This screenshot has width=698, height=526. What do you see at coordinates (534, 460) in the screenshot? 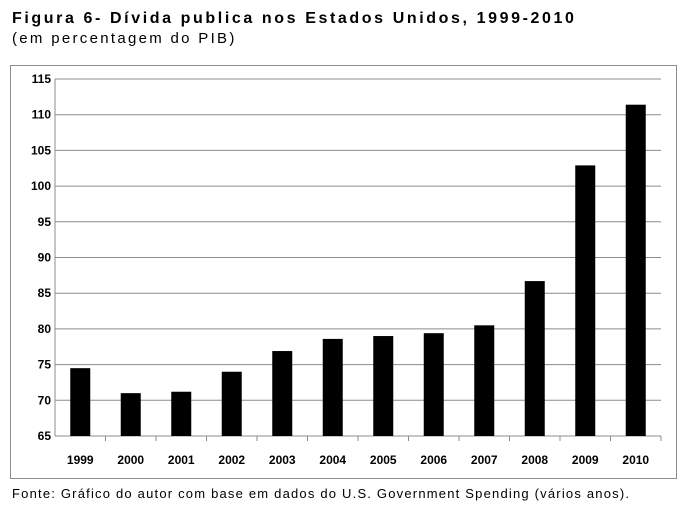
I see `x-tick-label-2008: 2008` at bounding box center [534, 460].